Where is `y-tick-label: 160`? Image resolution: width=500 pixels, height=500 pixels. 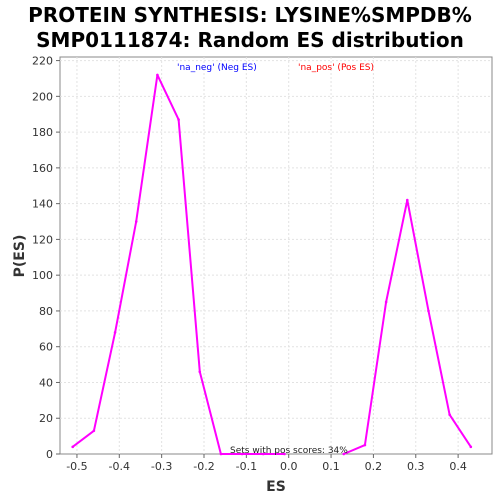
y-tick-label: 160 is located at coordinates (42, 168).